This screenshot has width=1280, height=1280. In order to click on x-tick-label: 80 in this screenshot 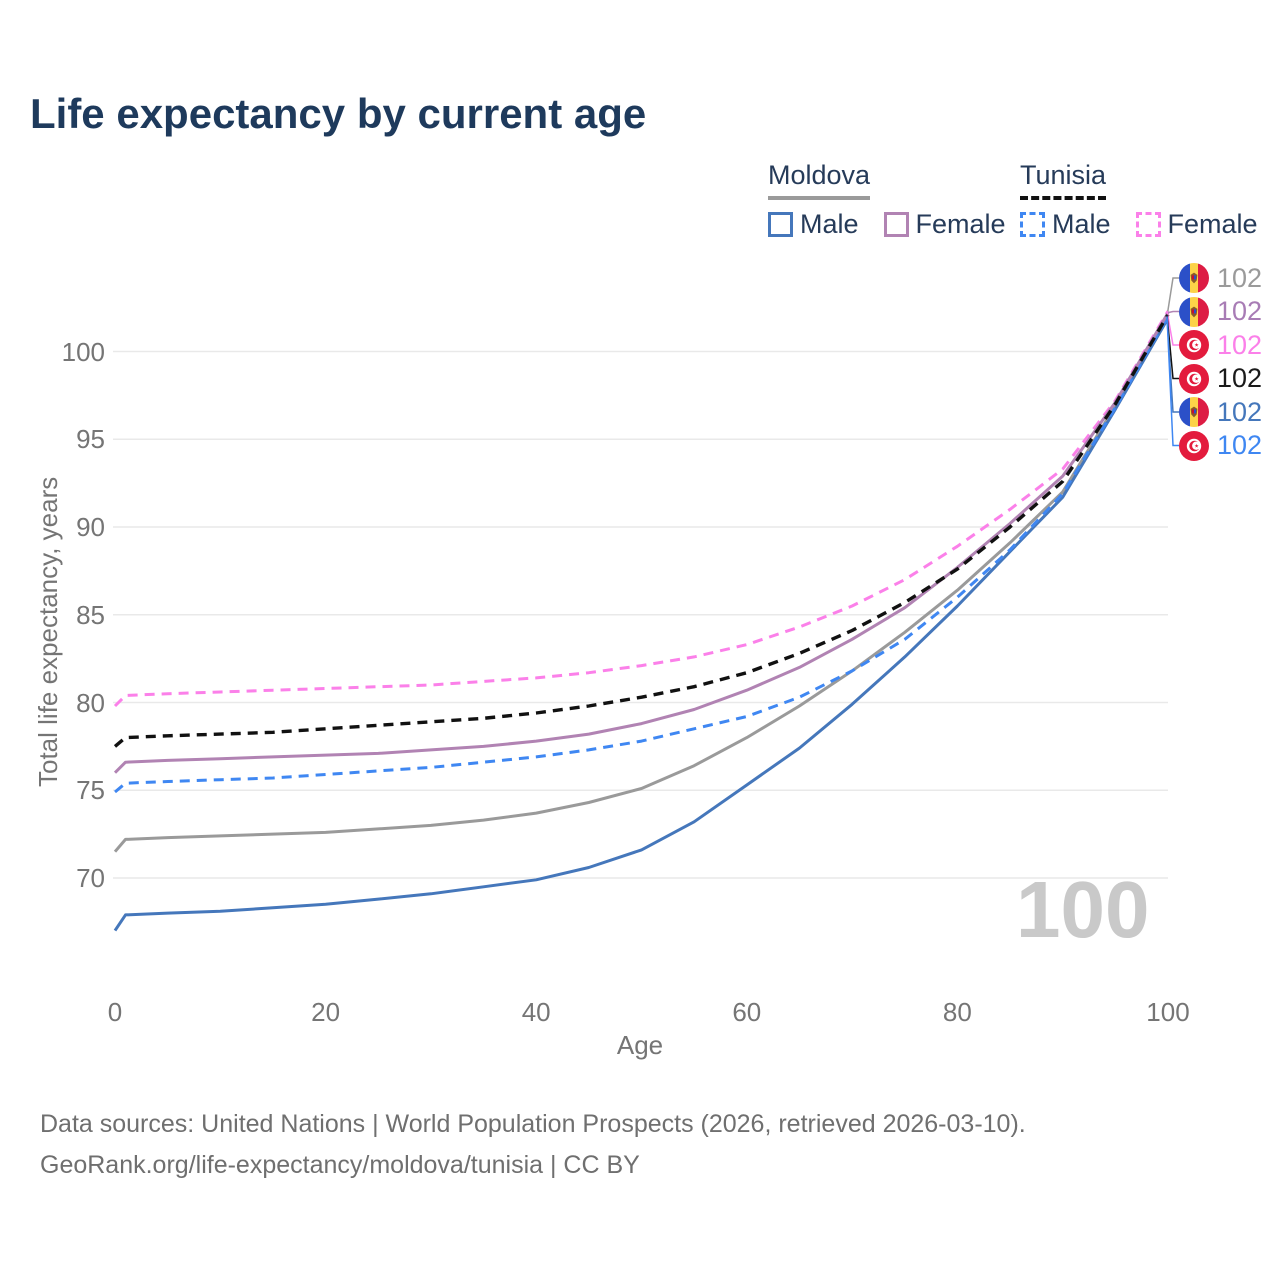, I will do `click(957, 1012)`.